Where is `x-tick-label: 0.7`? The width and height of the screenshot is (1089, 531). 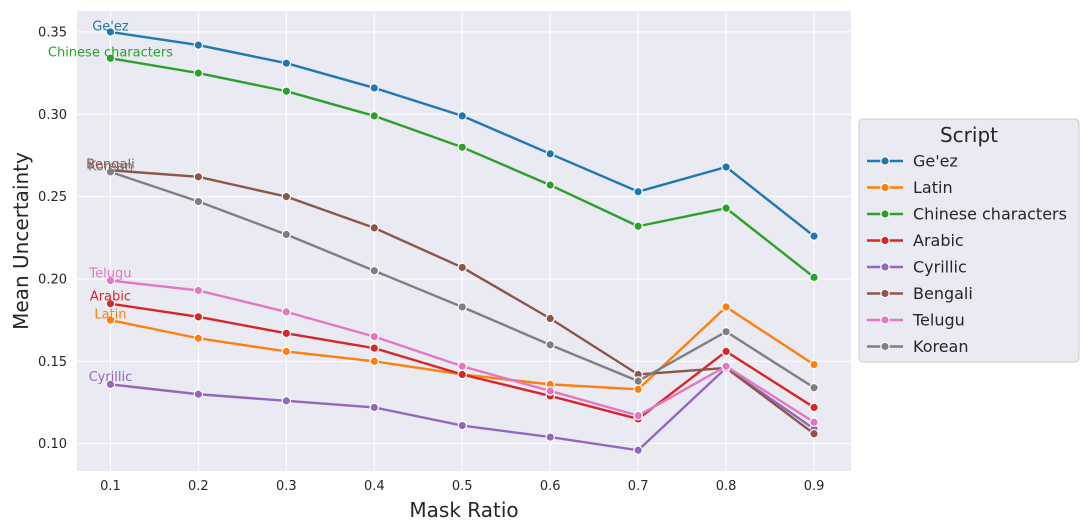 x-tick-label: 0.7 is located at coordinates (638, 486).